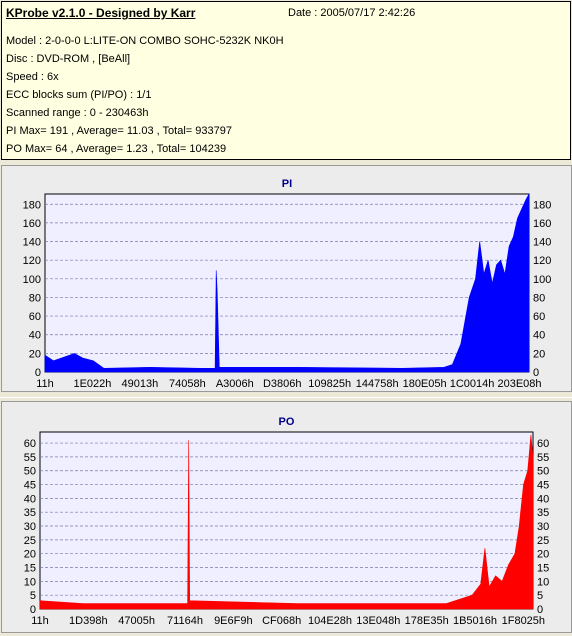 The image size is (572, 636). Describe the element at coordinates (33, 610) in the screenshot. I see `po-y-tick-left: 0` at that location.